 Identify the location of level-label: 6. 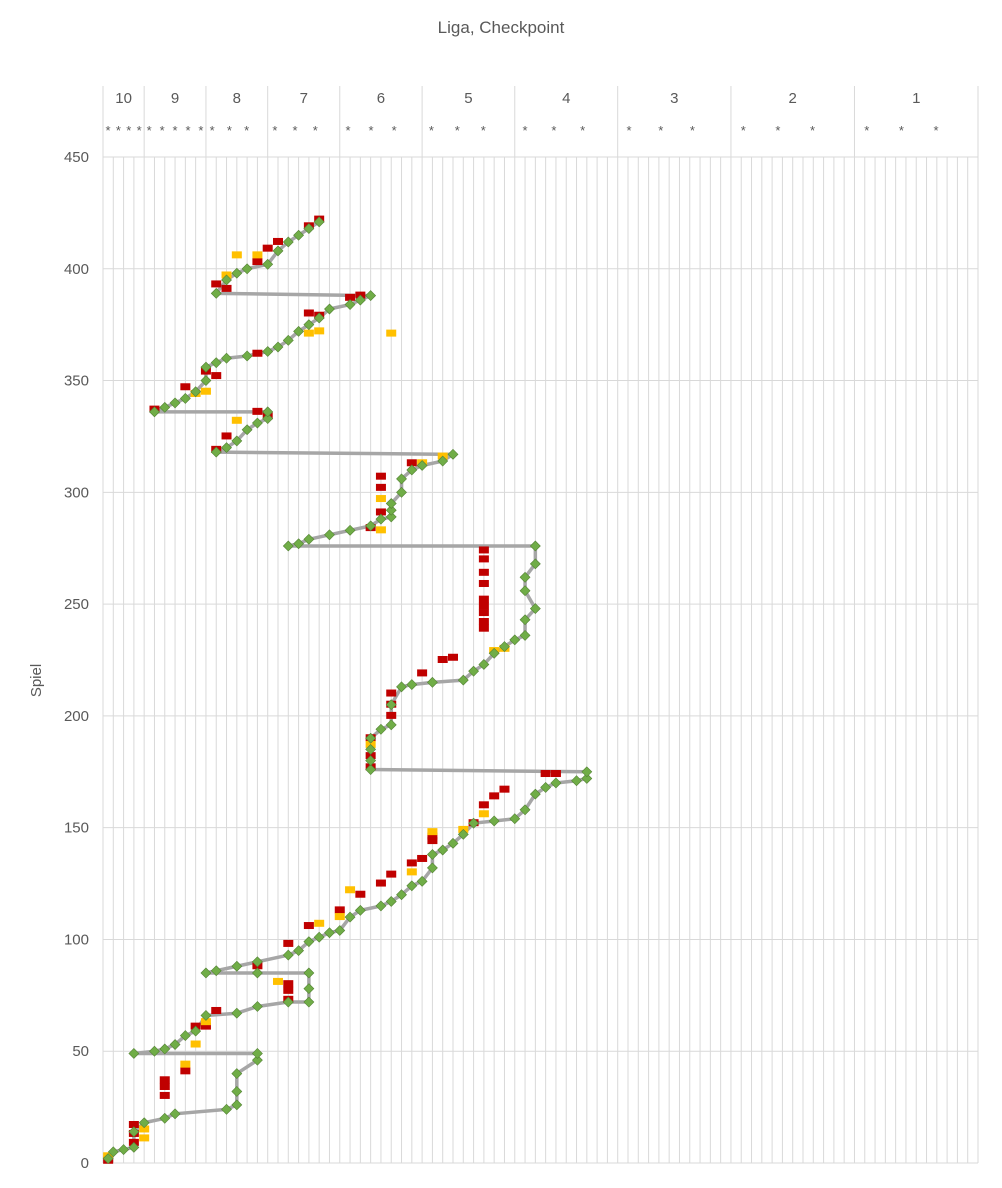
(381, 98).